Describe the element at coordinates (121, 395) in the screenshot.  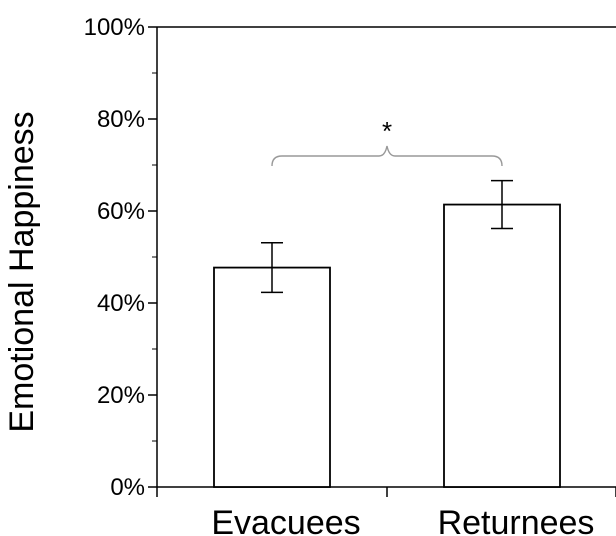
I see `y-tick-label: 20%` at that location.